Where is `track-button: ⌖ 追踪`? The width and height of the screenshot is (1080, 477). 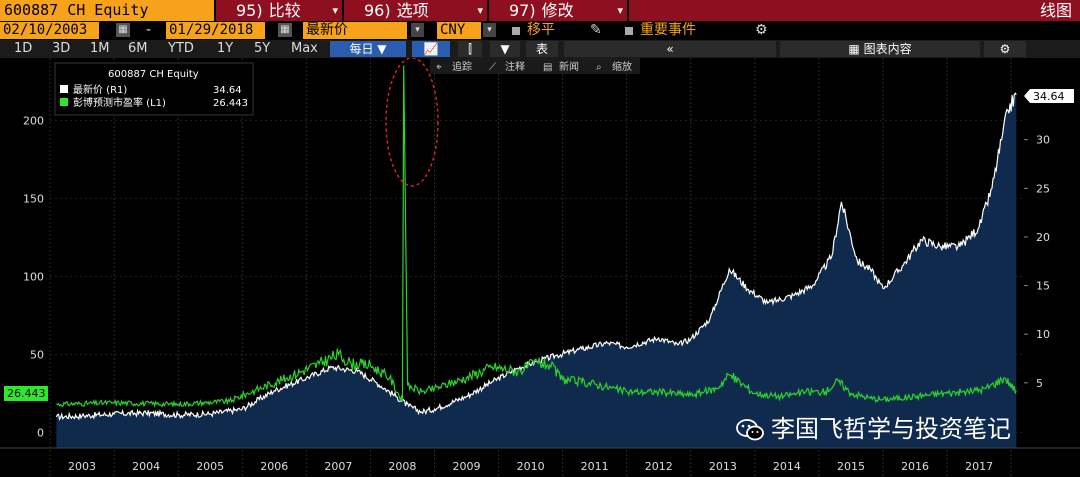
track-button: ⌖ 追踪 is located at coordinates (454, 66).